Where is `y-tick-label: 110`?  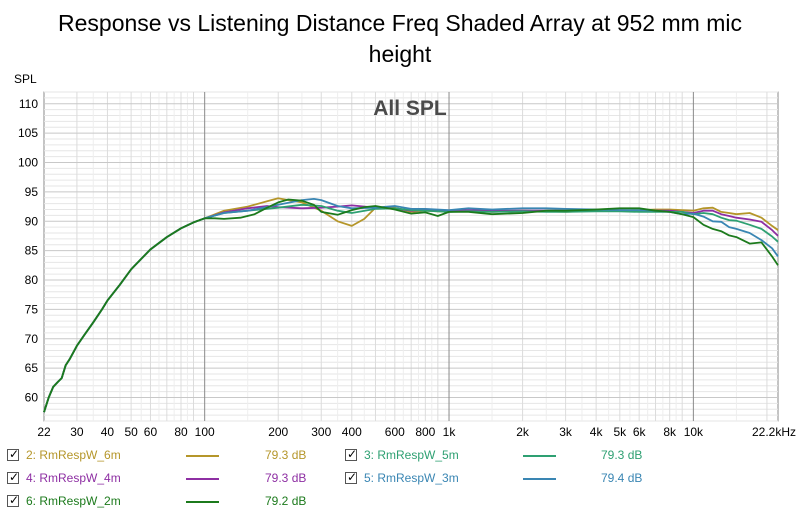
y-tick-label: 110 is located at coordinates (28, 104).